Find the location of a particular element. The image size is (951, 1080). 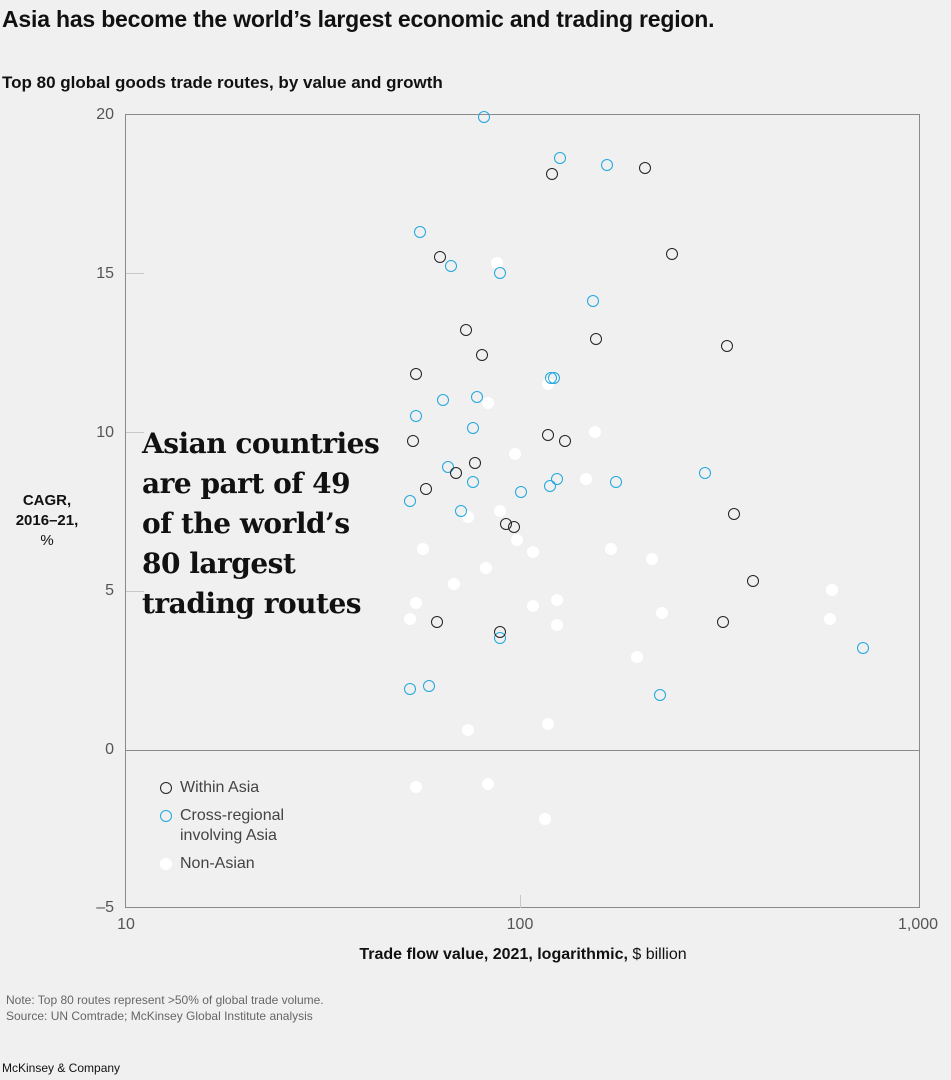

y-label-neg5: –5 is located at coordinates (105, 907).